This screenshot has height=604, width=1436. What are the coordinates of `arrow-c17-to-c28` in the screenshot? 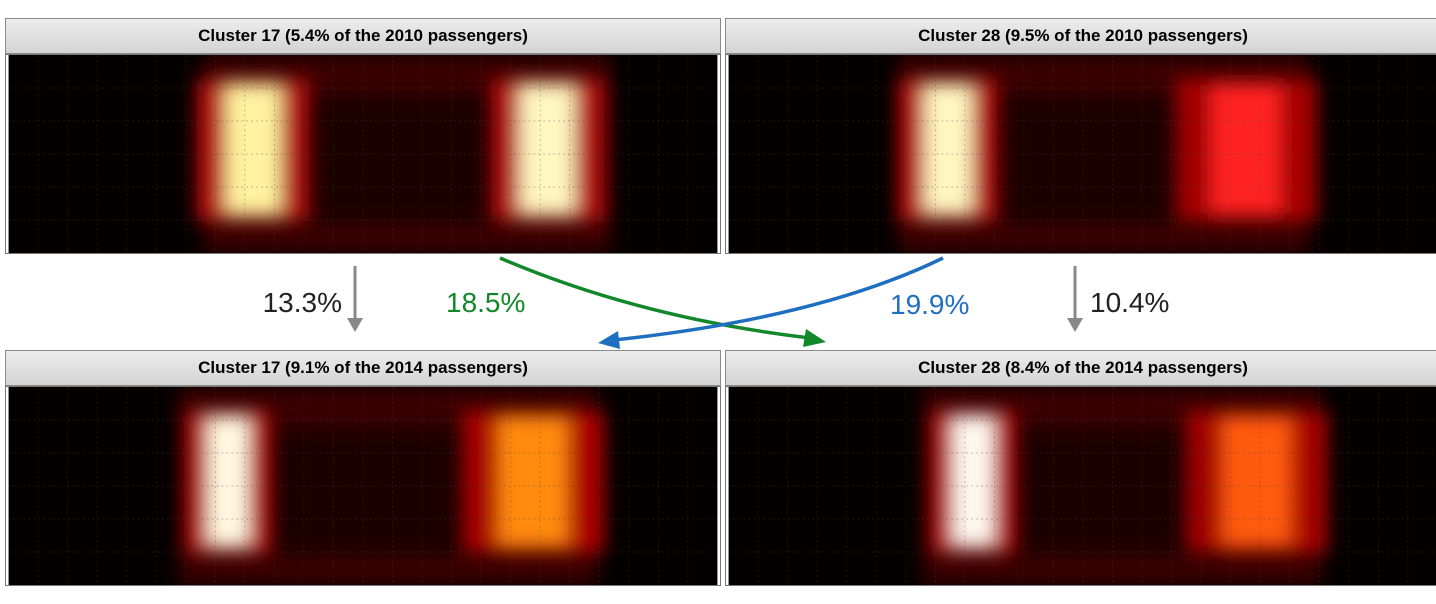 It's located at (662, 301).